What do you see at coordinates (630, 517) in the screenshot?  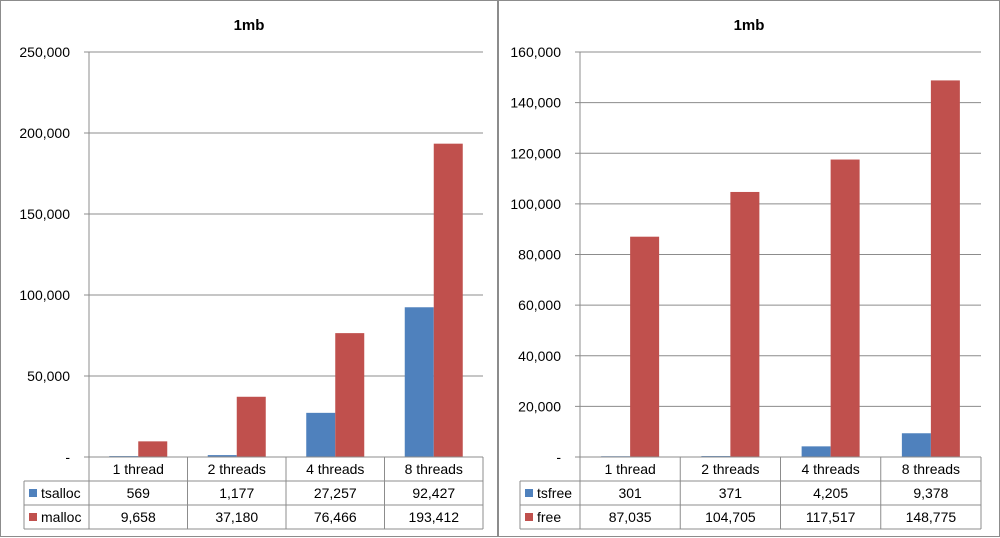 I see `data-label: 87,035` at bounding box center [630, 517].